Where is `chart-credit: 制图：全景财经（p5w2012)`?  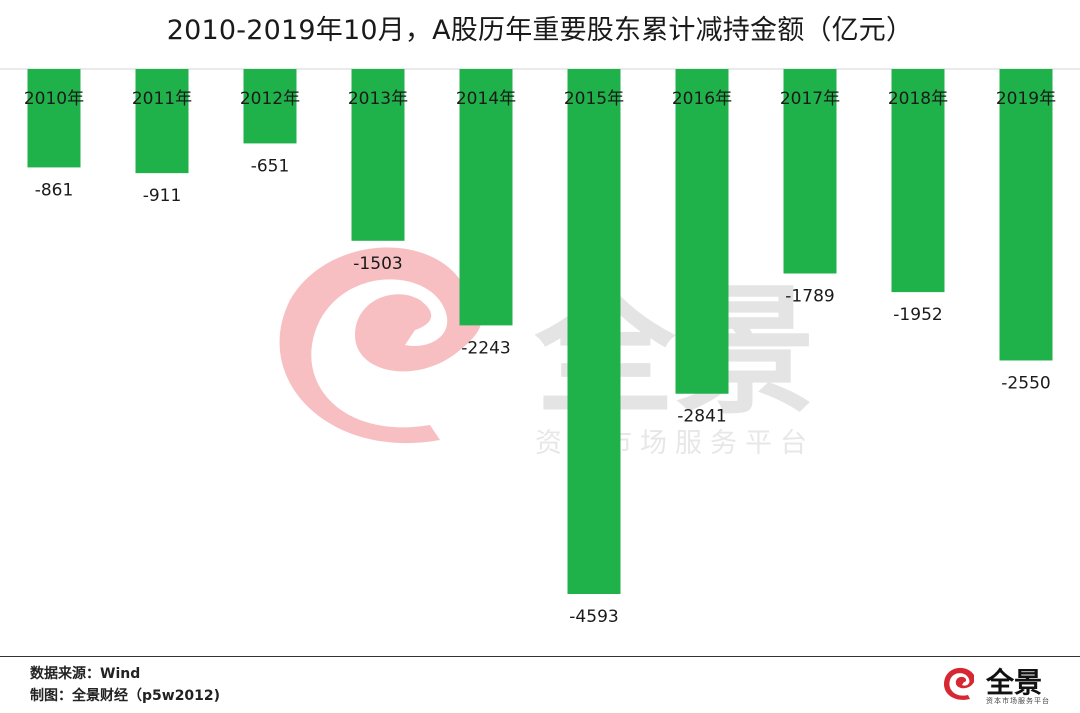 chart-credit: 制图：全景财经（p5w2012) is located at coordinates (125, 696).